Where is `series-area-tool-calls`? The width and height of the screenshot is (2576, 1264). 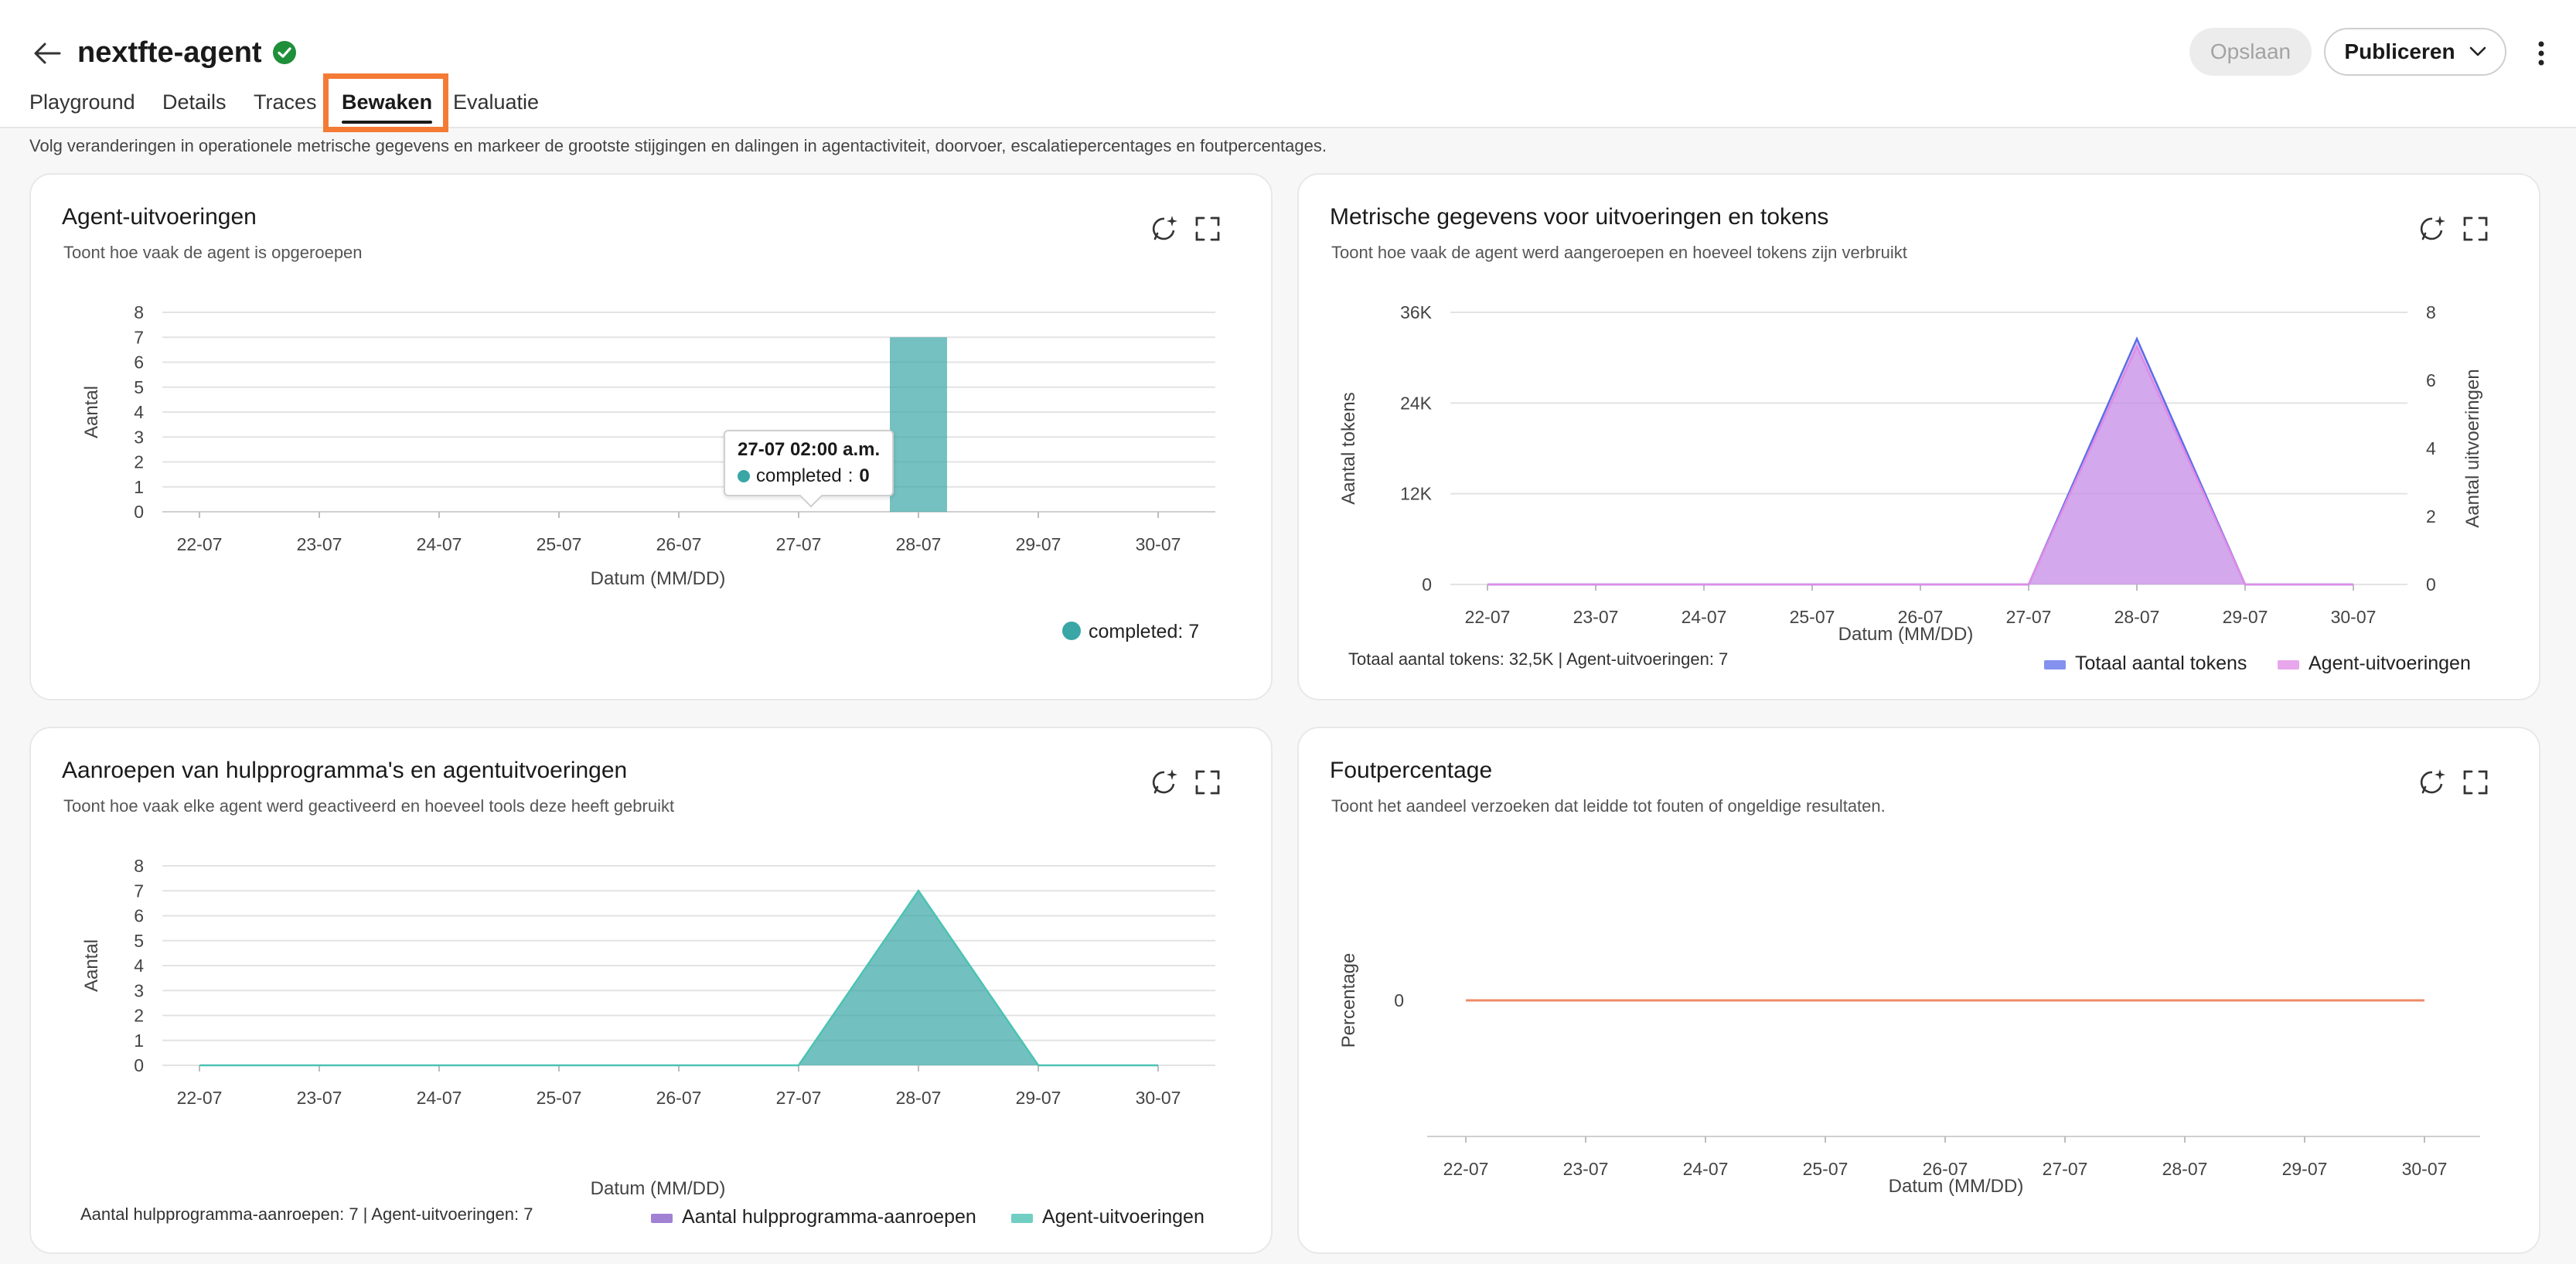 series-area-tool-calls is located at coordinates (678, 978).